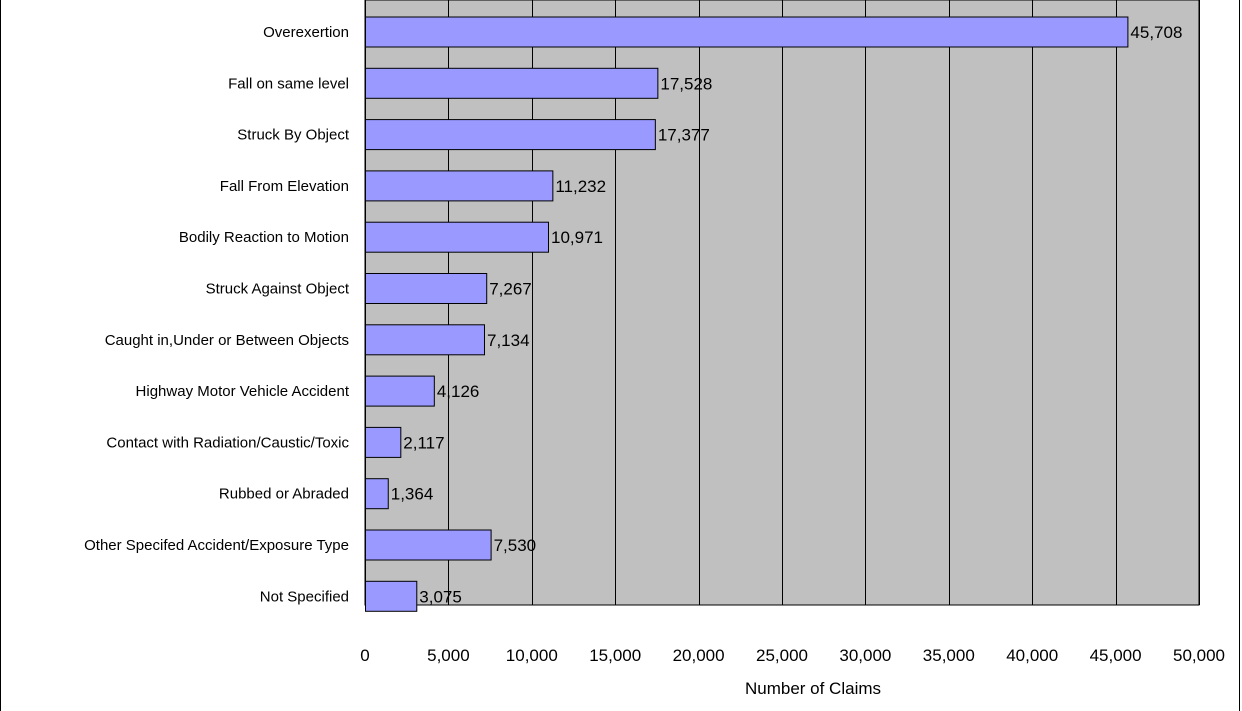 This screenshot has height=711, width=1242. I want to click on data-label: 7,134, so click(508, 340).